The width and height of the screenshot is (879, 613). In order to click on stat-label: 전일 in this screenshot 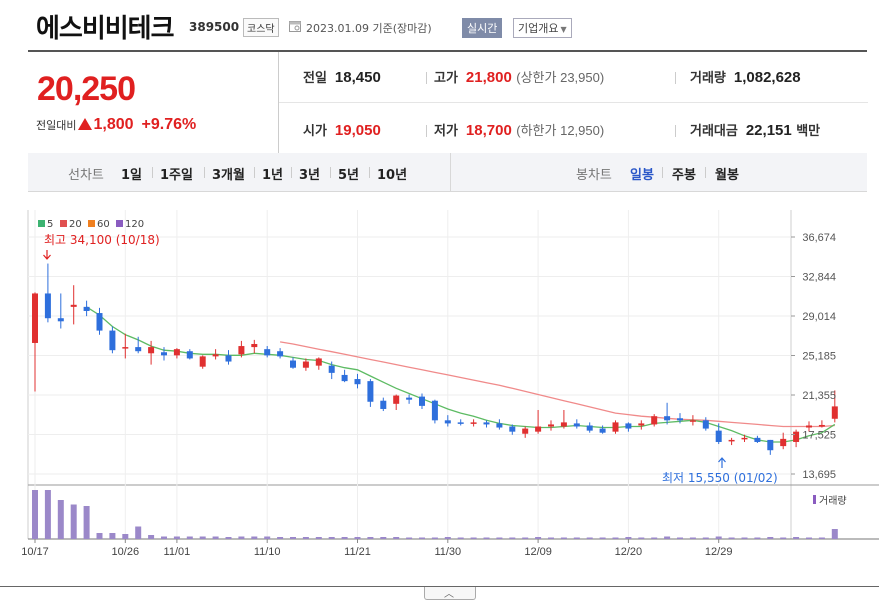, I will do `click(315, 78)`.